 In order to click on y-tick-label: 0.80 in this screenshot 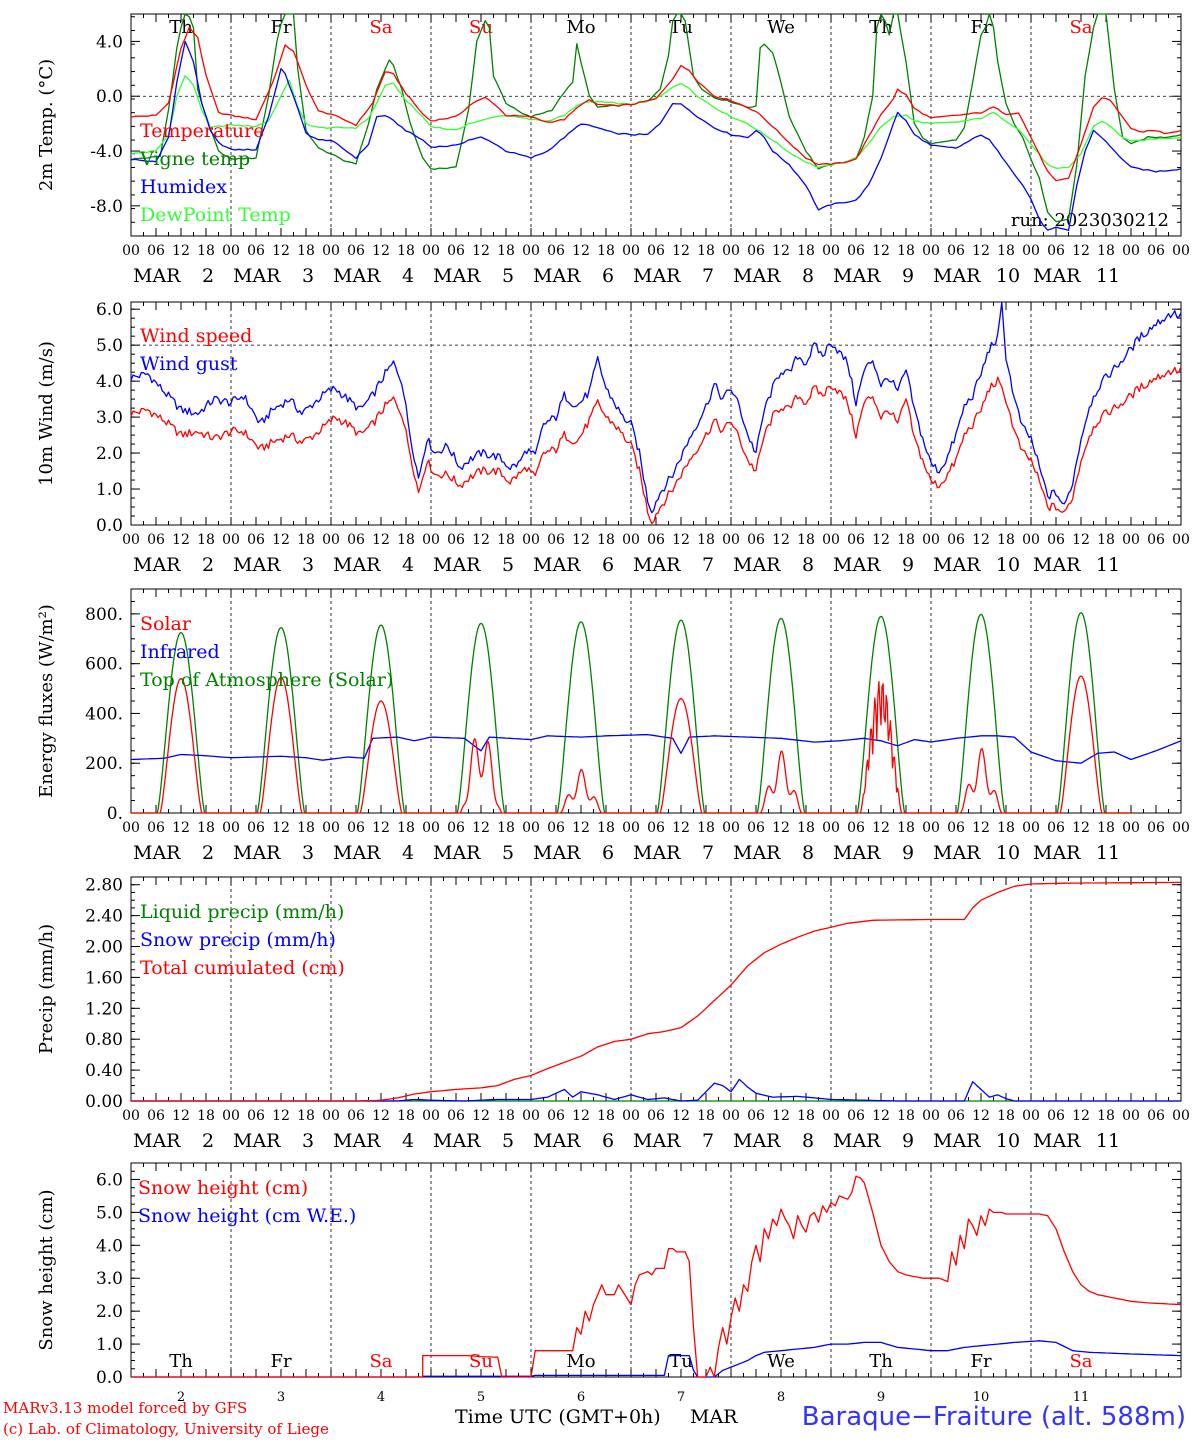, I will do `click(104, 1040)`.